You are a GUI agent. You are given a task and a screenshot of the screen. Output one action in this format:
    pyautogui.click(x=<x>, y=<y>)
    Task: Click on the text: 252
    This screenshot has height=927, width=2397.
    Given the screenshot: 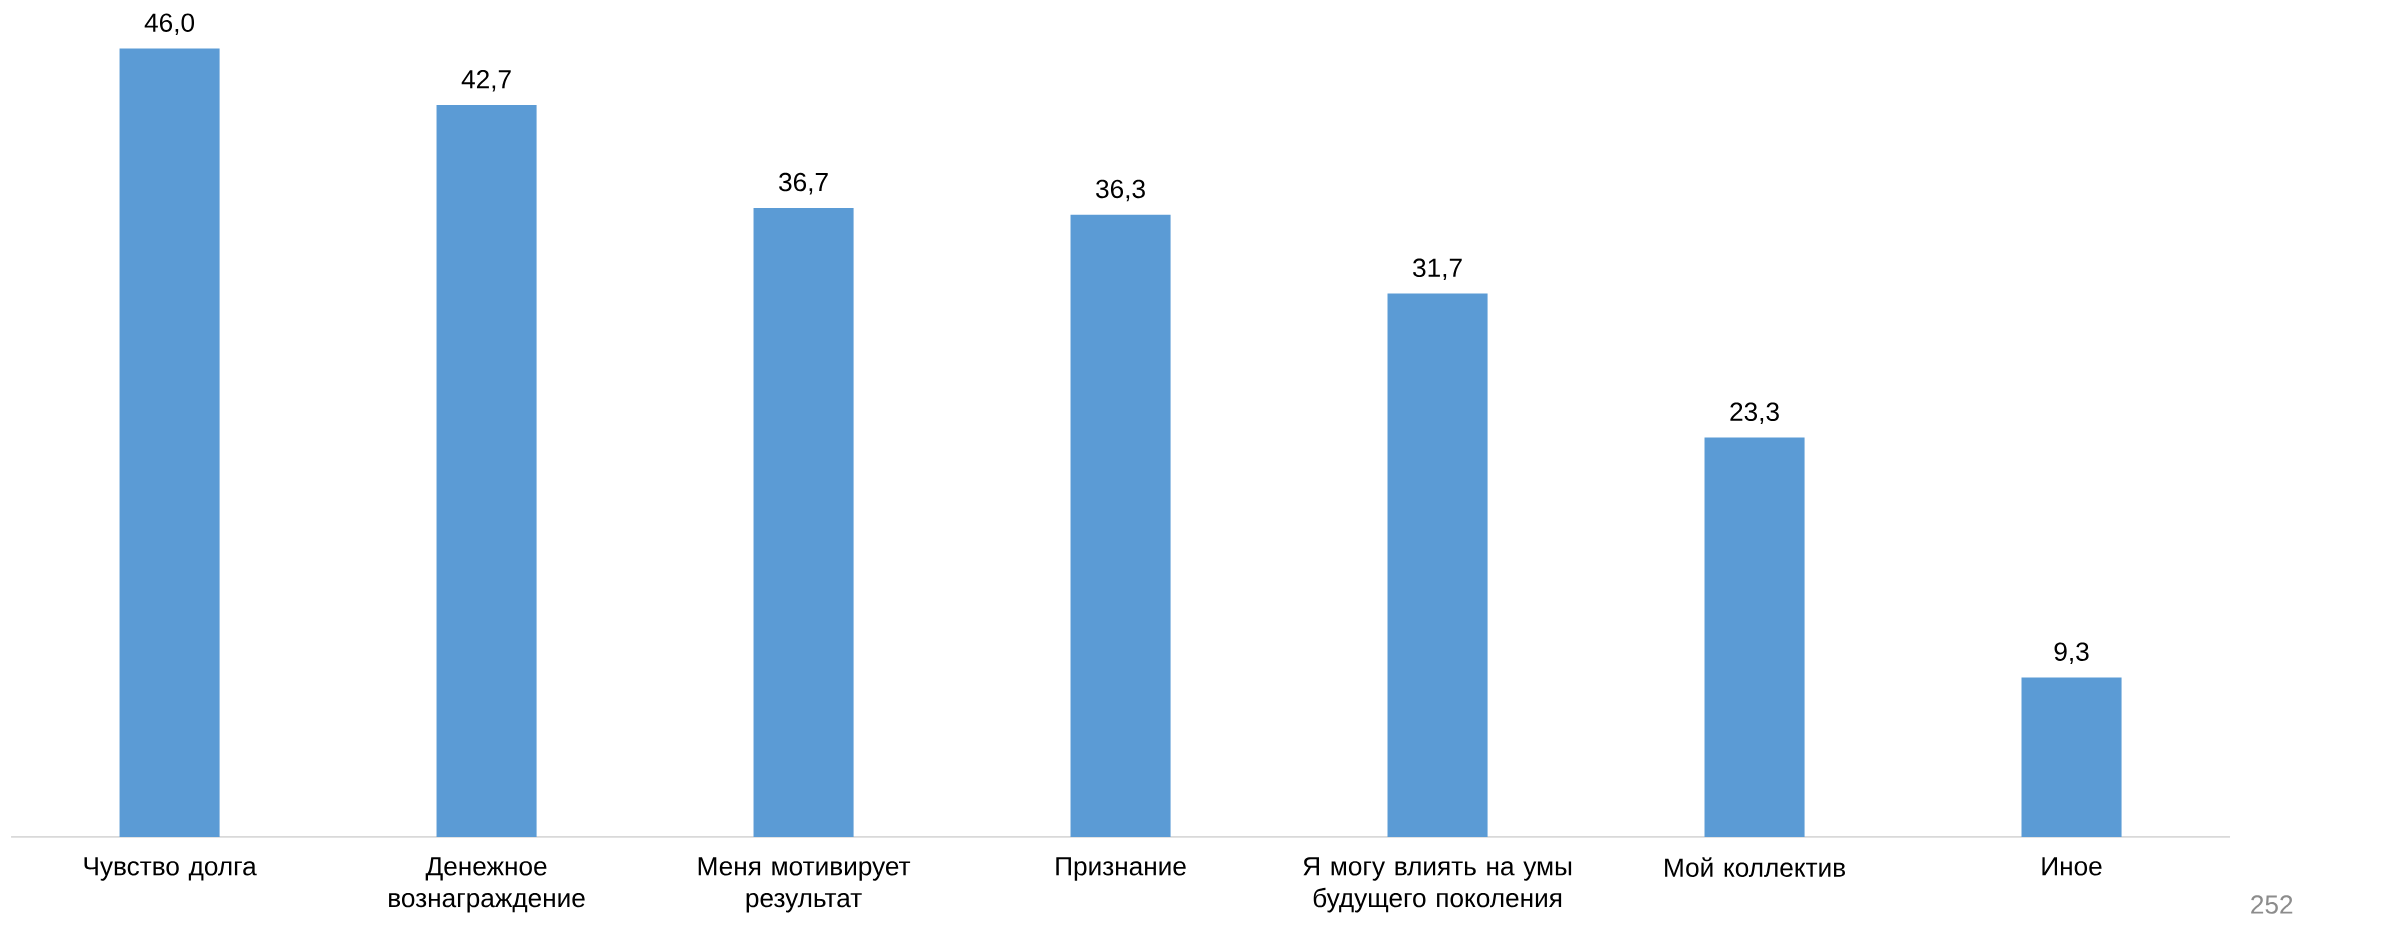 What is the action you would take?
    pyautogui.click(x=2272, y=905)
    